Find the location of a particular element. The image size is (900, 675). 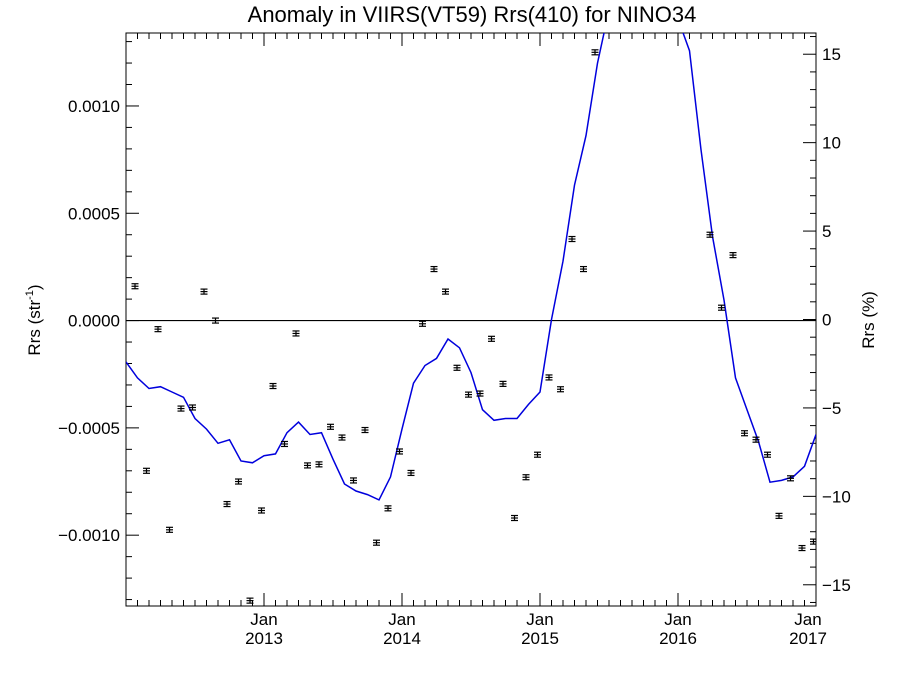

x-tick-year-label: 2017 is located at coordinates (808, 638).